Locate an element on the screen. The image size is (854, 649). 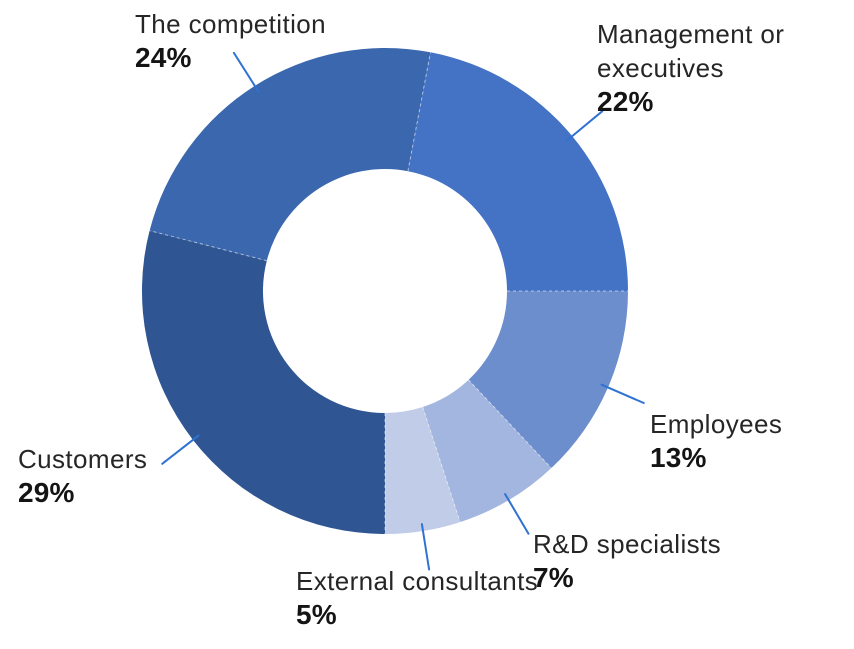
donut-segment-employees is located at coordinates (548, 380).